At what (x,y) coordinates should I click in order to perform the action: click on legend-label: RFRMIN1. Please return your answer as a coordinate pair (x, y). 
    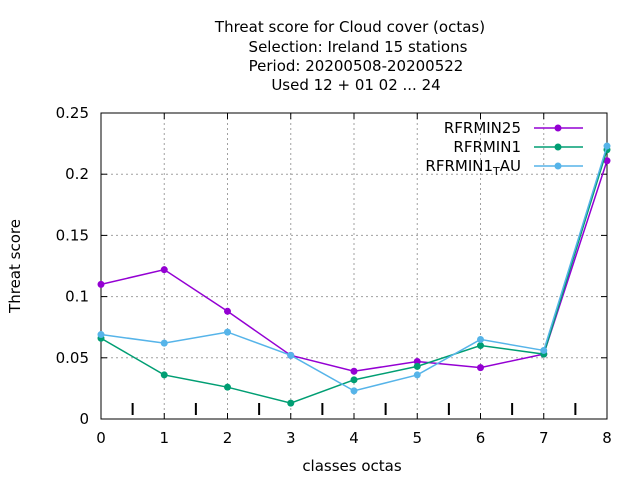
    Looking at the image, I should click on (487, 147).